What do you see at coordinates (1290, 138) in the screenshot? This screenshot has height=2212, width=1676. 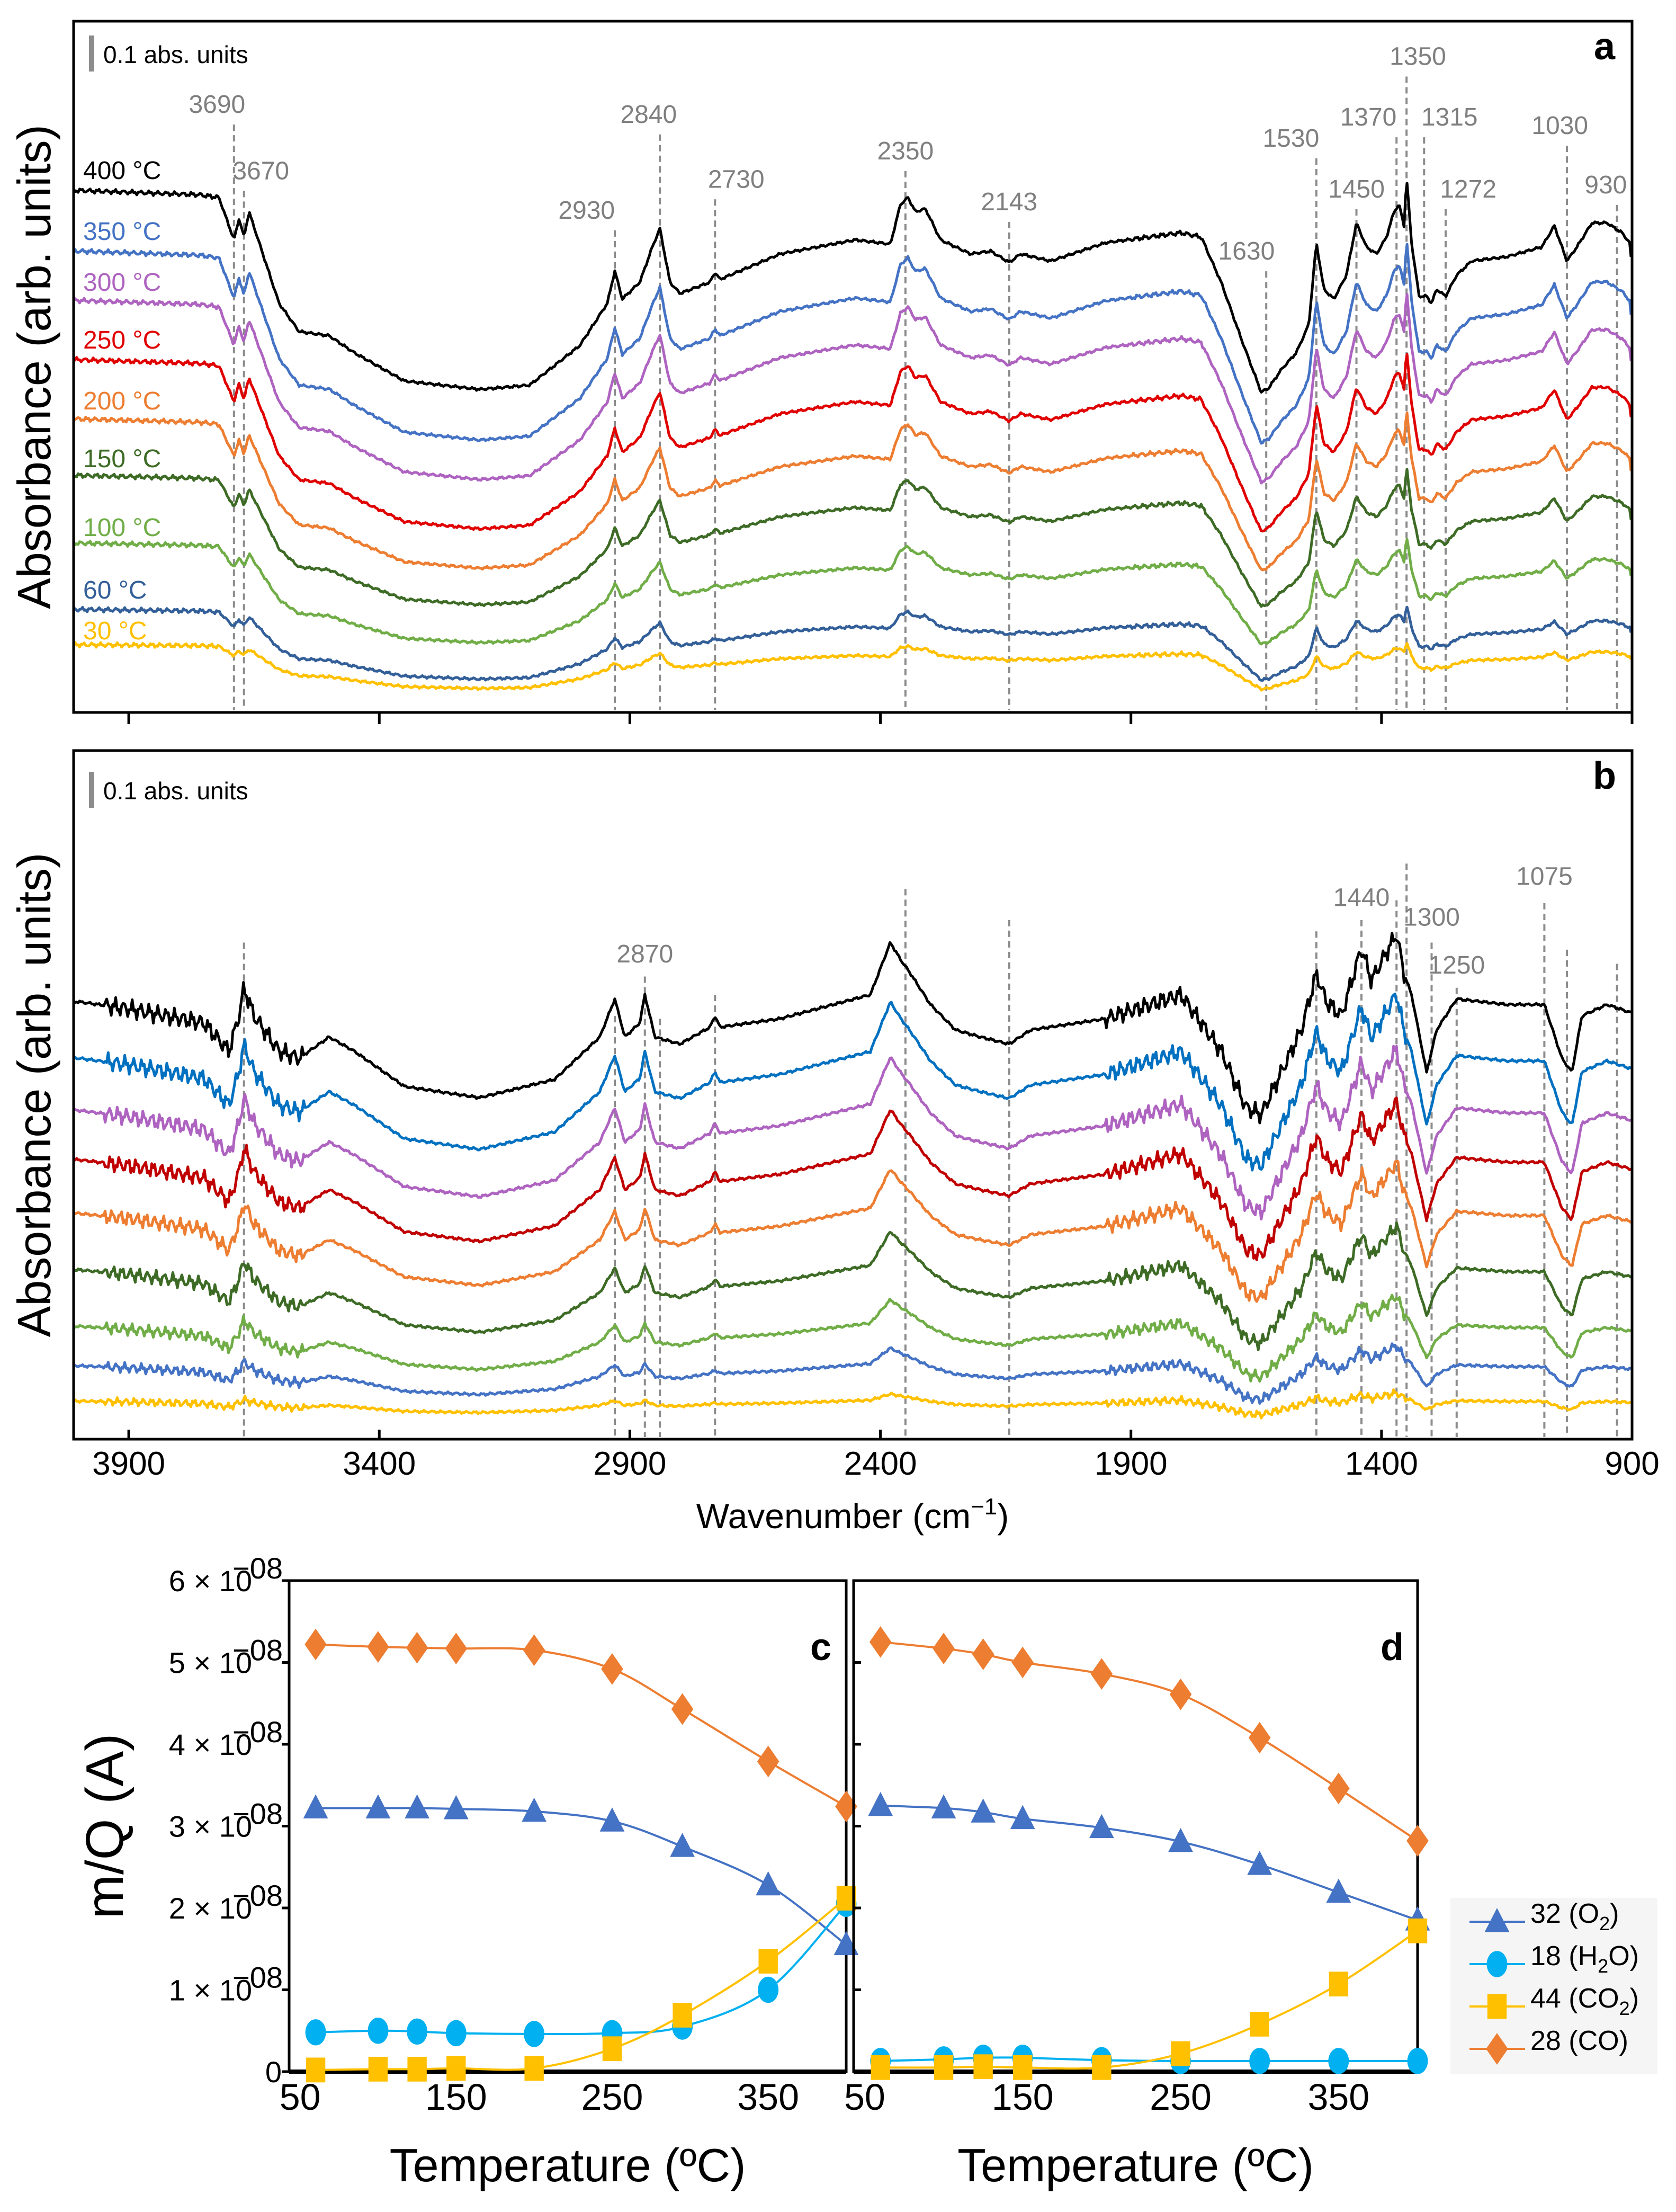 I see `peak-label: 1530` at bounding box center [1290, 138].